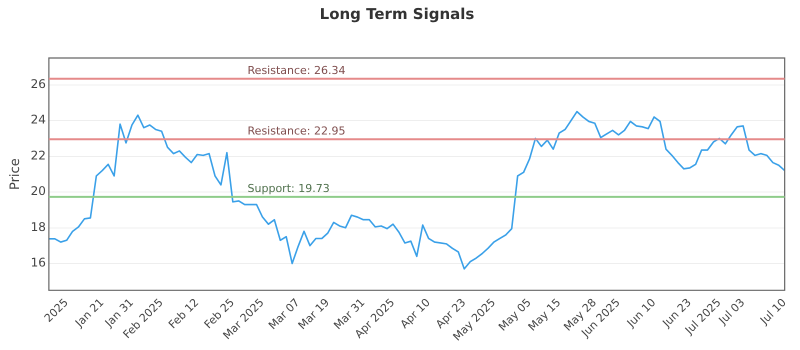 The height and width of the screenshot is (350, 800). I want to click on x-tick-label: Jul 10, so click(773, 312).